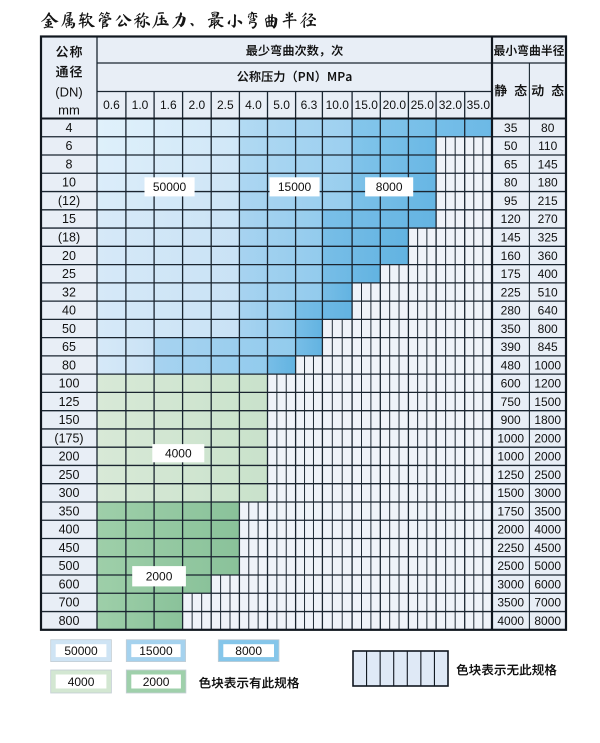 This screenshot has height=743, width=600. What do you see at coordinates (511, 128) in the screenshot?
I see `svg-text: 35` at bounding box center [511, 128].